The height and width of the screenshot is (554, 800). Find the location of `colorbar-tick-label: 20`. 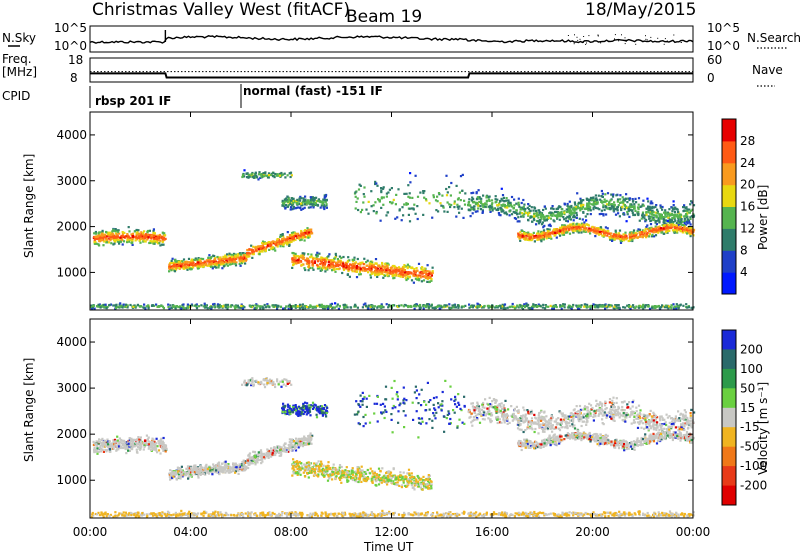

colorbar-tick-label: 20 is located at coordinates (747, 185).